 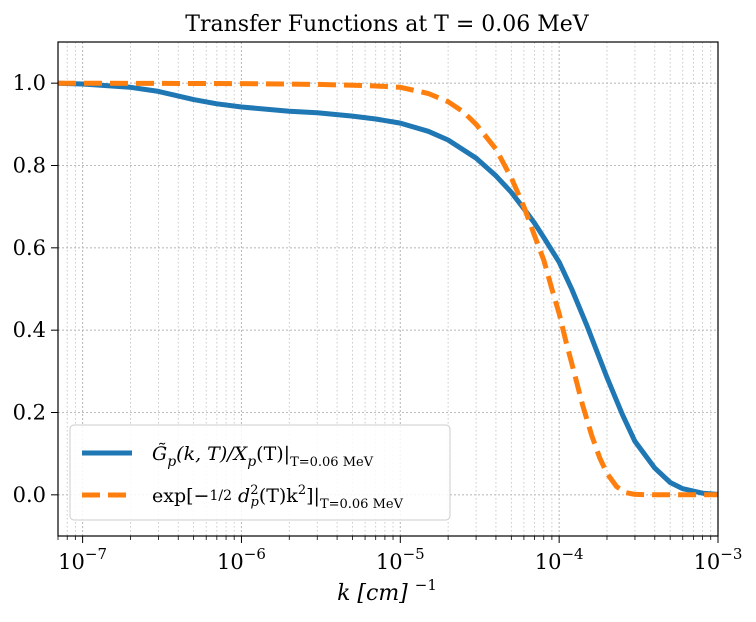 I want to click on y-tick-label: 0.6, so click(x=29, y=248).